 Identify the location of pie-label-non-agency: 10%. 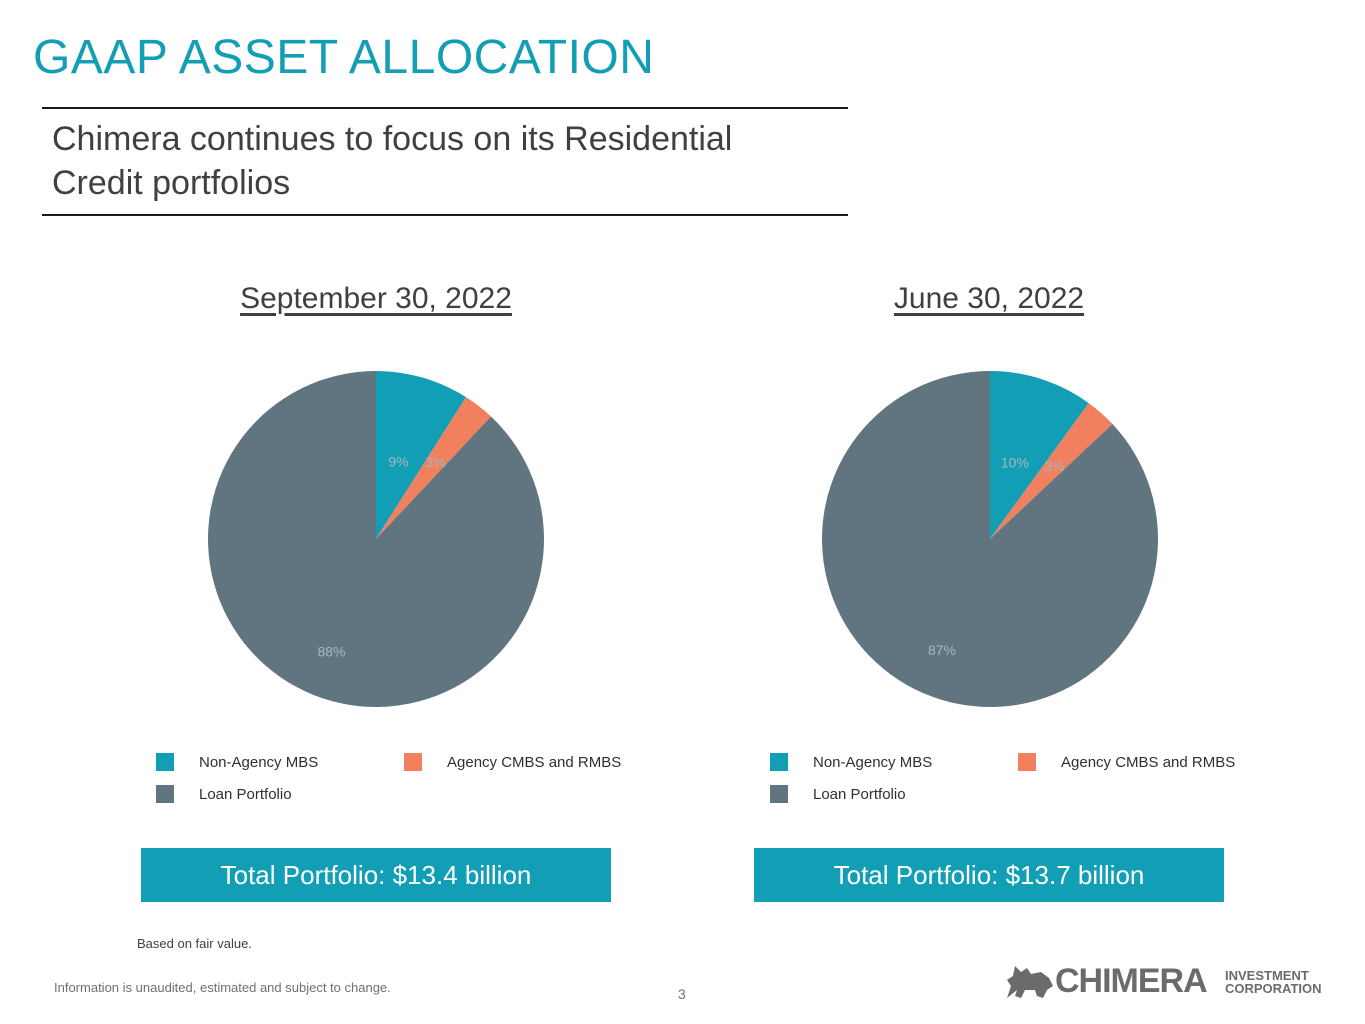
(1015, 462).